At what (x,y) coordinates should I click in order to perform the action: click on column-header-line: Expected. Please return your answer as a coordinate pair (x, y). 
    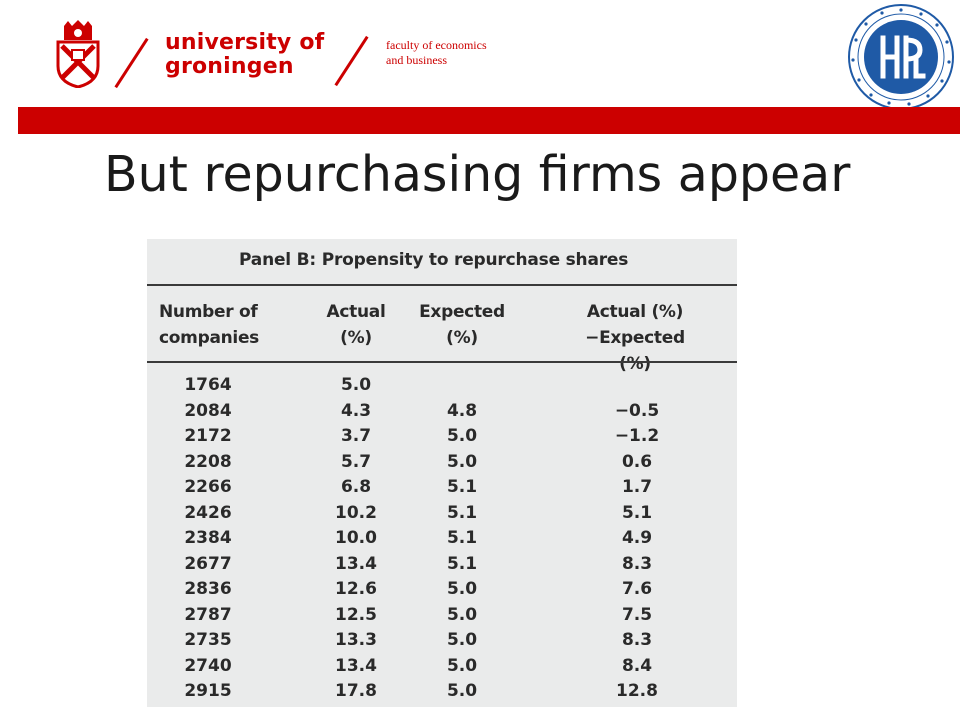
    Looking at the image, I should click on (462, 312).